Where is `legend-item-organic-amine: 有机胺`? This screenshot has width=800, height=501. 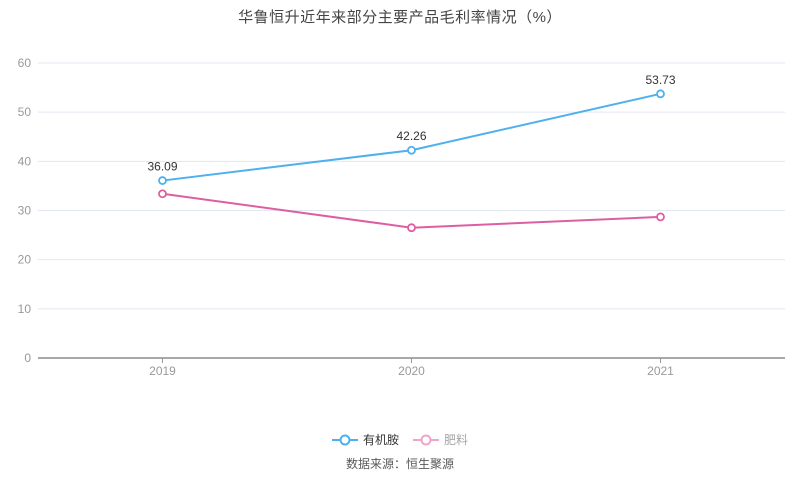
legend-item-organic-amine: 有机胺 is located at coordinates (365, 440).